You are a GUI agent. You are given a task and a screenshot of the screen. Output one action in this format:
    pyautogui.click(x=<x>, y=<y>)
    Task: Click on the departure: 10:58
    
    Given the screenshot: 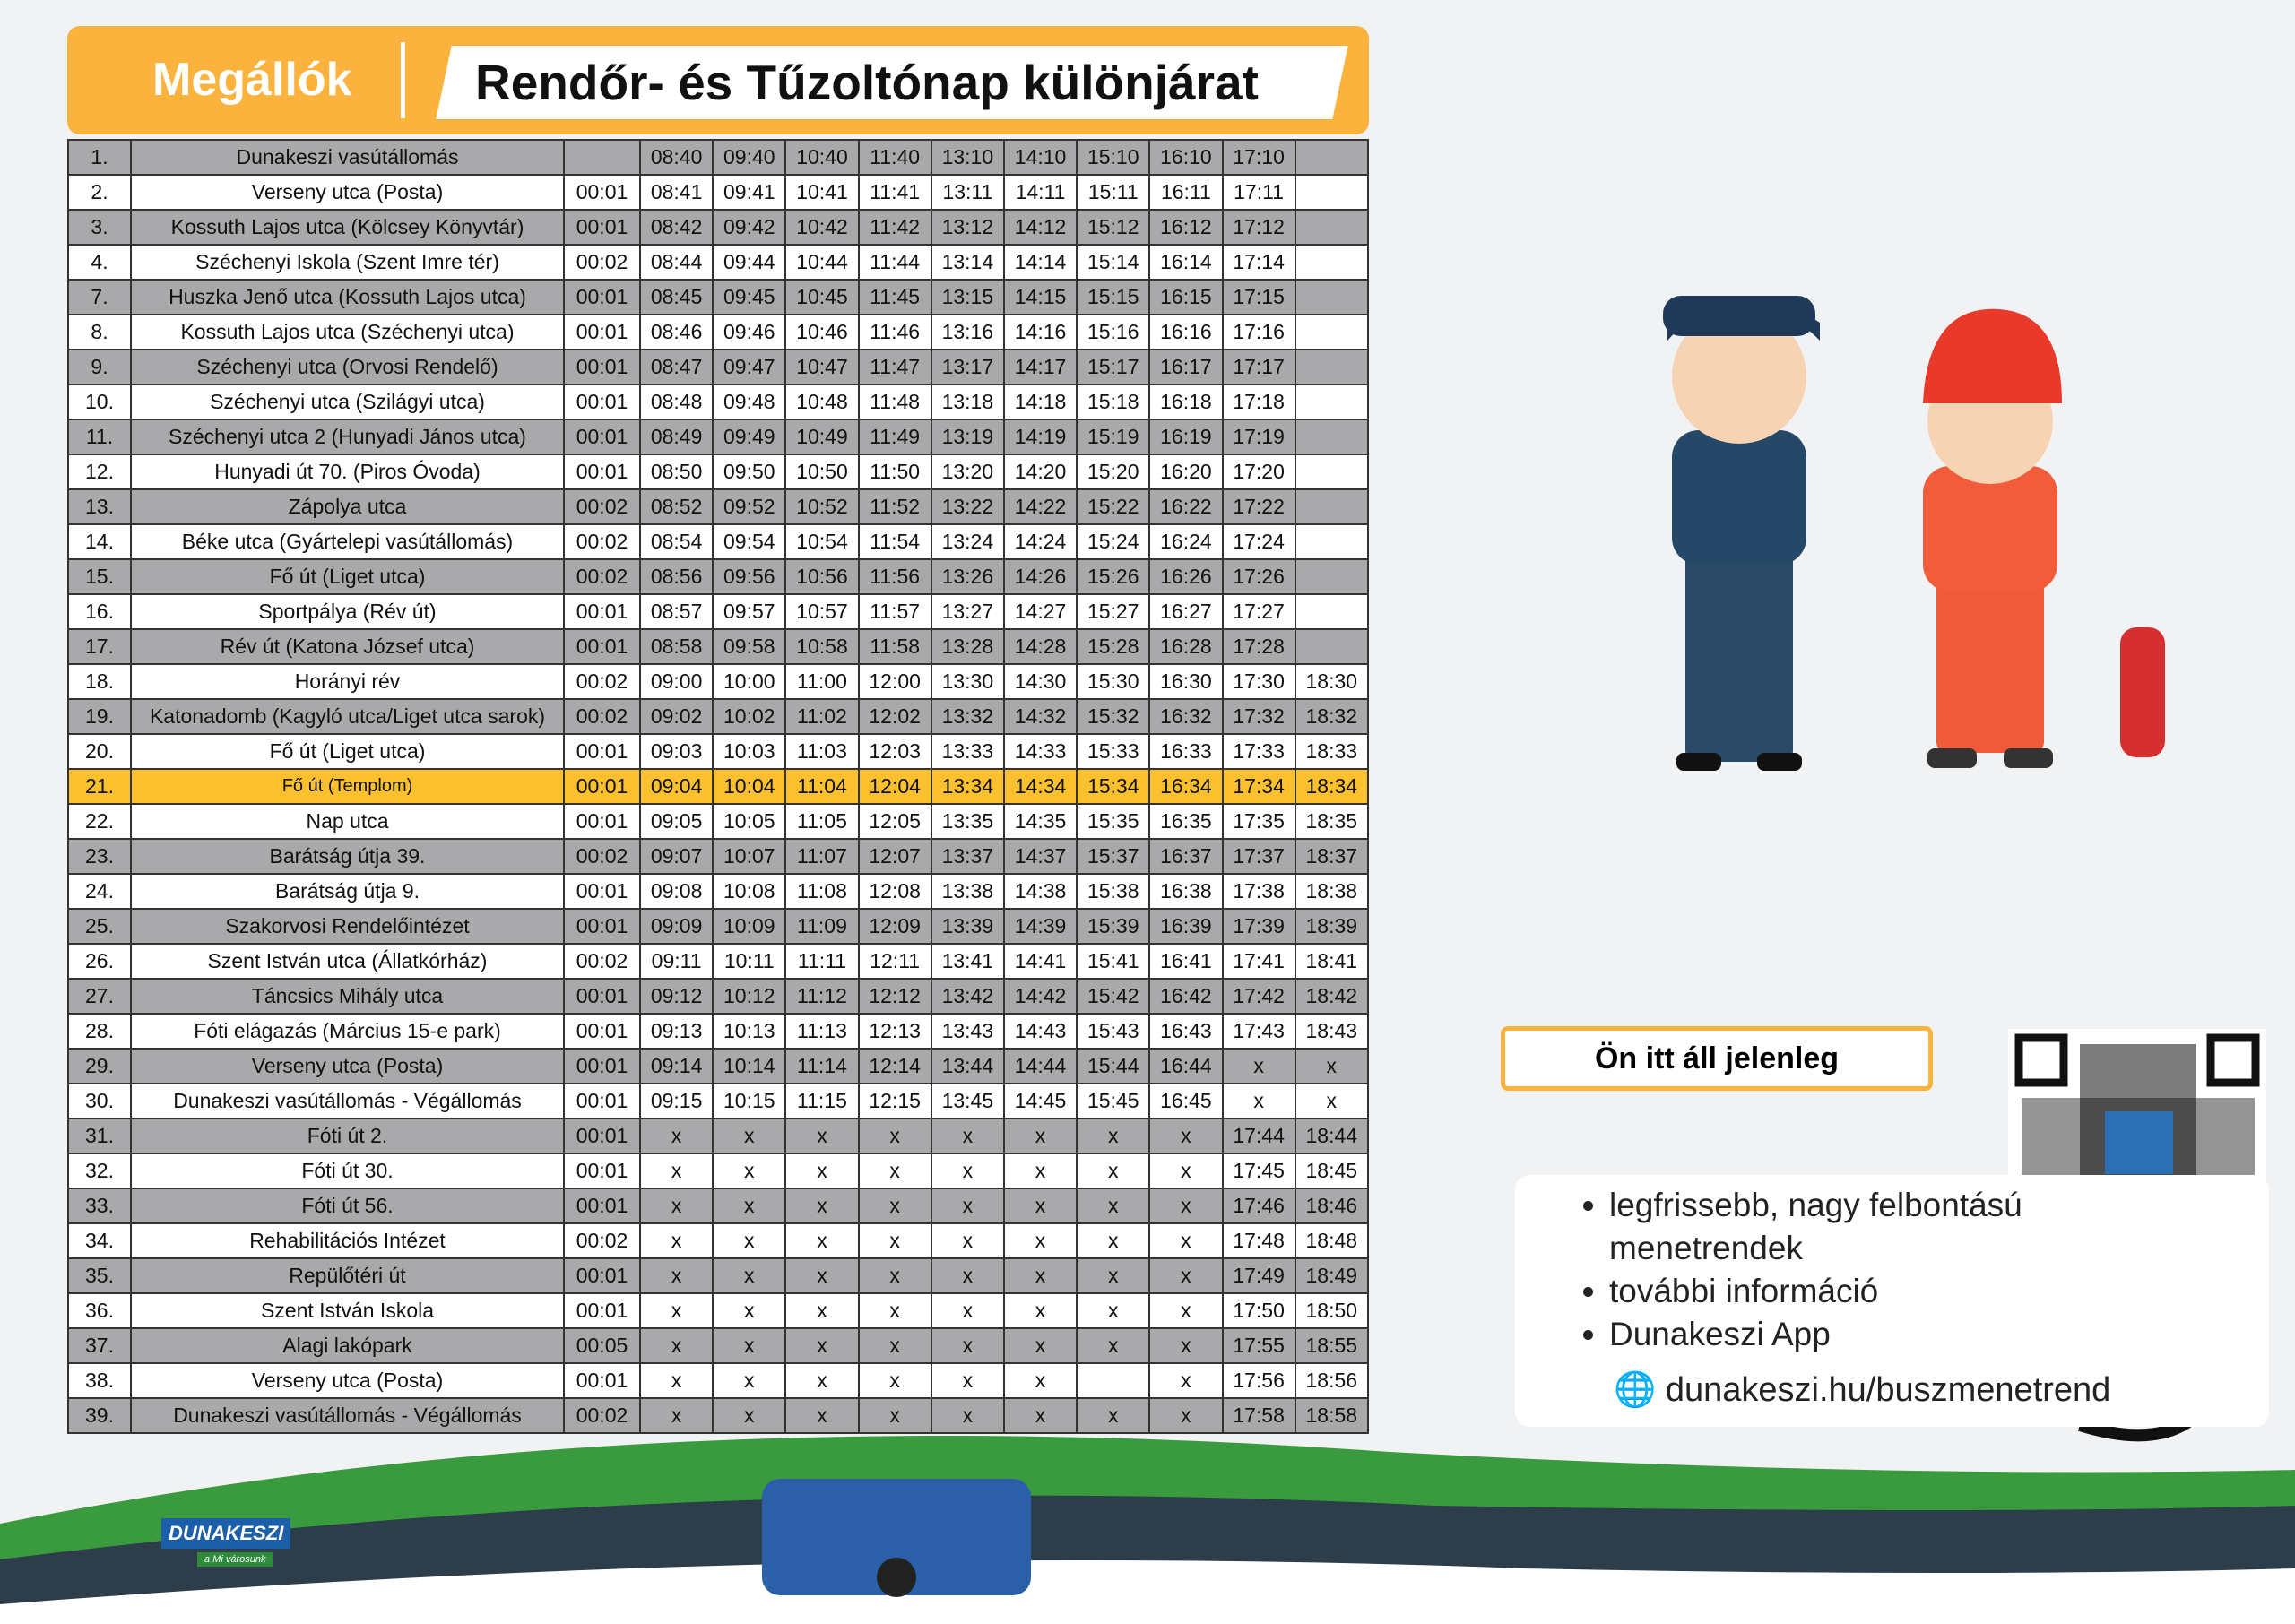 What is the action you would take?
    pyautogui.click(x=822, y=647)
    